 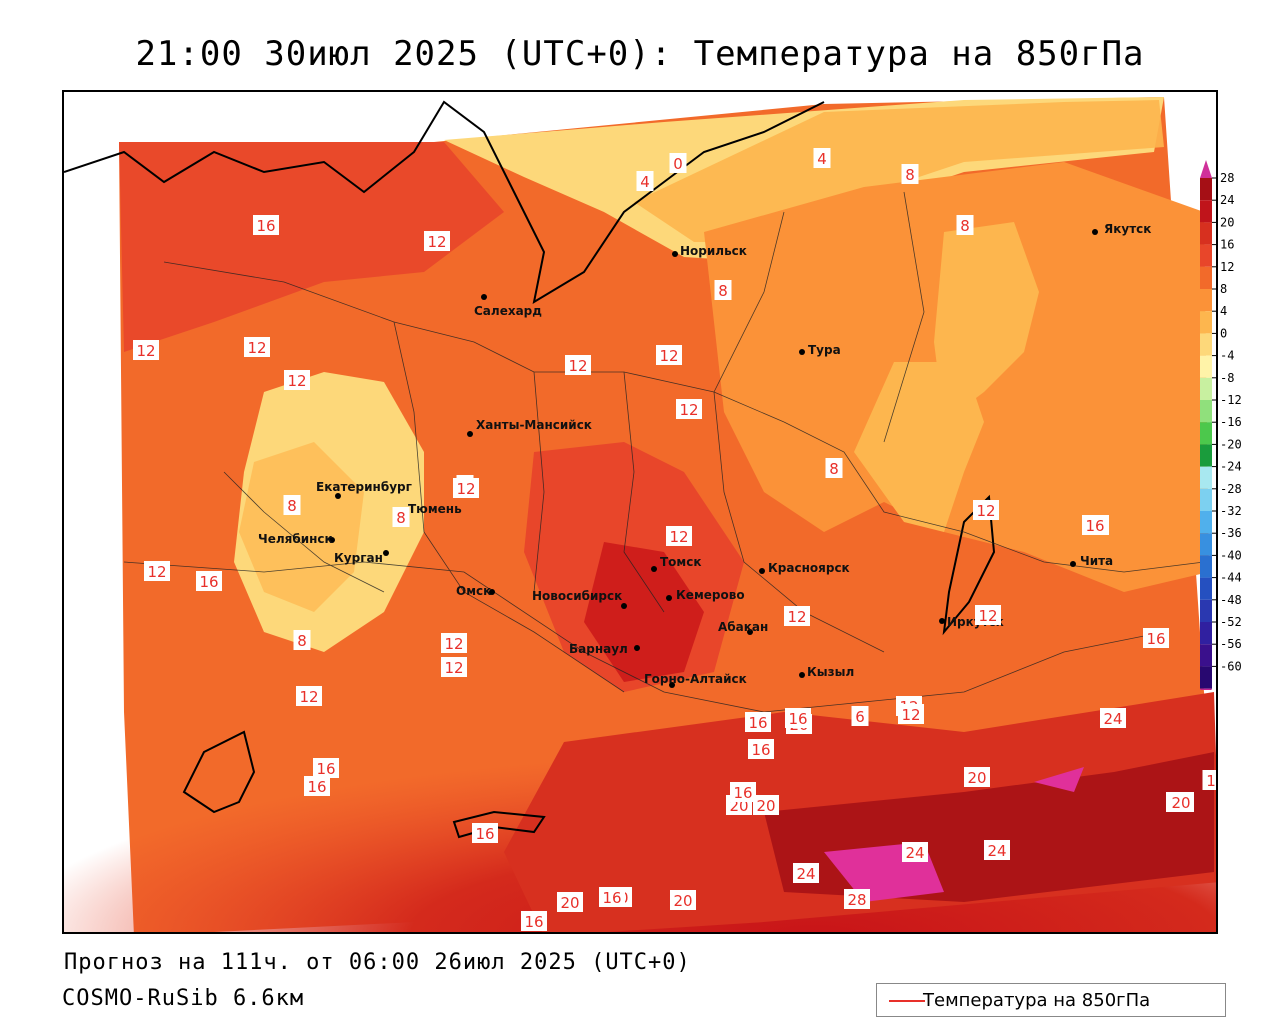 What do you see at coordinates (857, 899) in the screenshot?
I see `isotherm-label: 28` at bounding box center [857, 899].